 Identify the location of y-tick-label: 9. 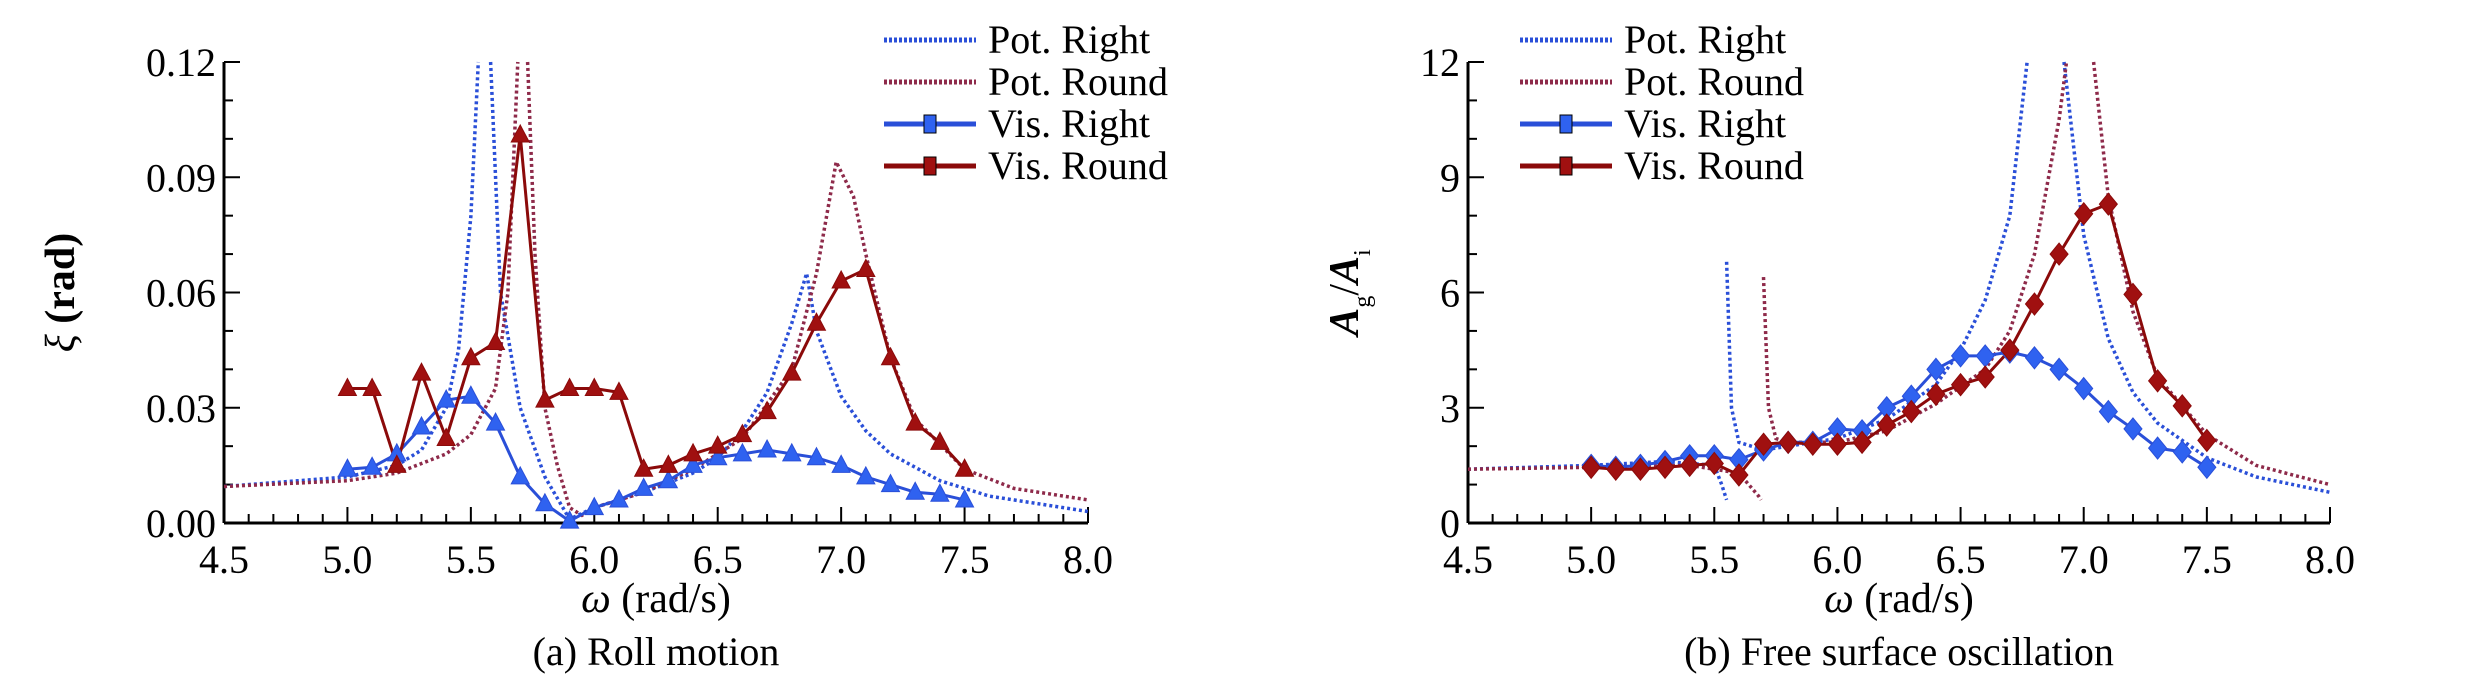
(1450, 177).